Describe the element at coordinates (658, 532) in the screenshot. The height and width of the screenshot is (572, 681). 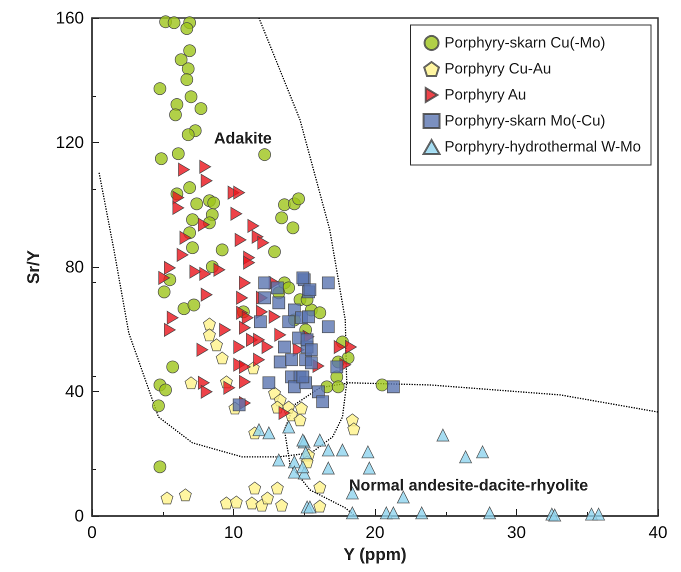
I see `x-tick-label: 40` at that location.